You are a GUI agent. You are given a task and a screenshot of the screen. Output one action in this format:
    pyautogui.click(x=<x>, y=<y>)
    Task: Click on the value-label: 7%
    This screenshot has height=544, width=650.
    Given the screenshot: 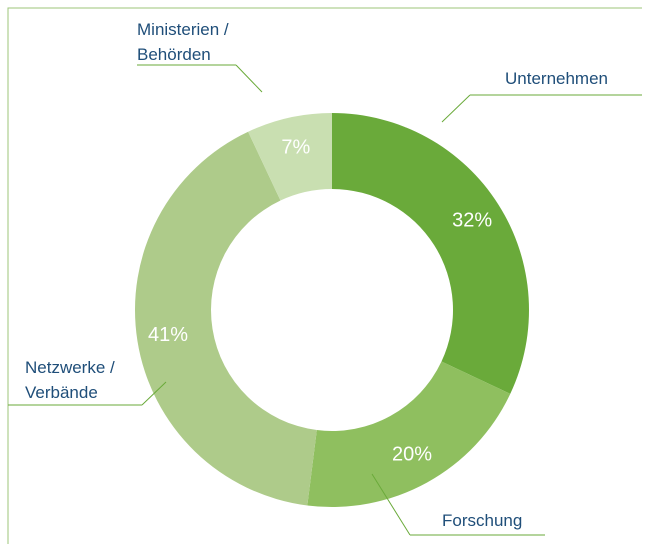 What is the action you would take?
    pyautogui.click(x=295, y=147)
    